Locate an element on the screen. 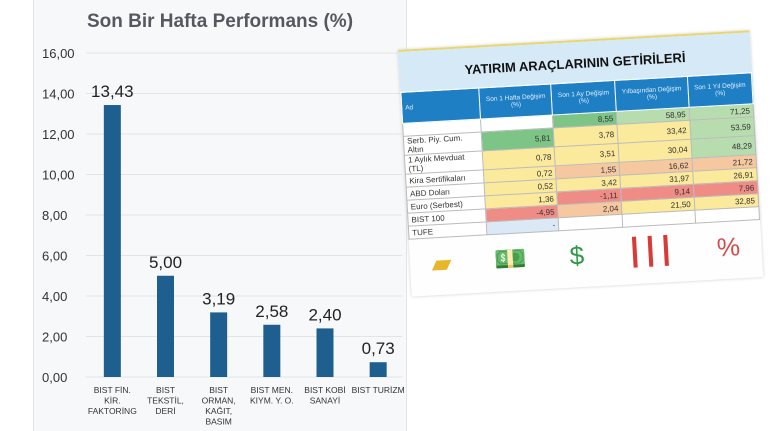 The height and width of the screenshot is (431, 770). category-label: BASIM is located at coordinates (218, 422).